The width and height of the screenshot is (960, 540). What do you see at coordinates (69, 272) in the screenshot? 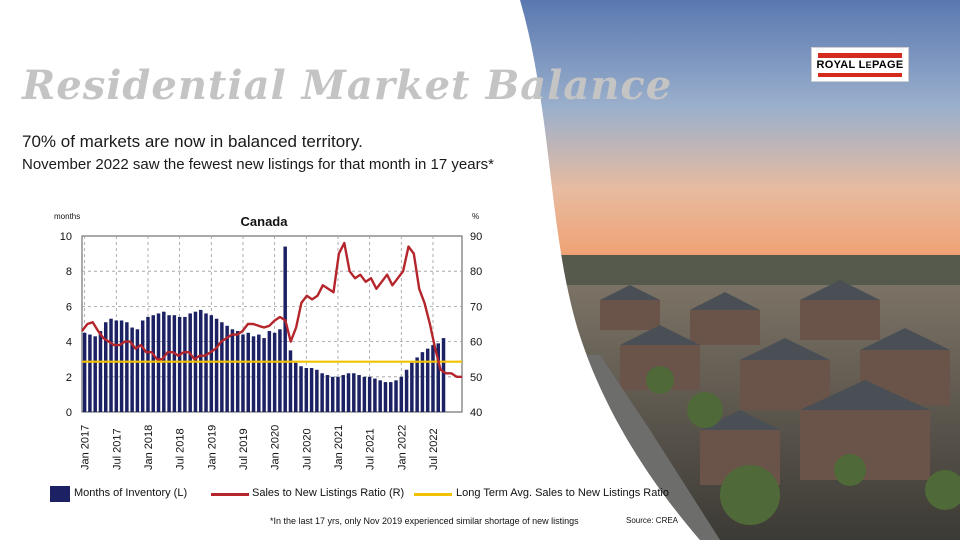
I see `y-left-tick-label: 8` at bounding box center [69, 272].